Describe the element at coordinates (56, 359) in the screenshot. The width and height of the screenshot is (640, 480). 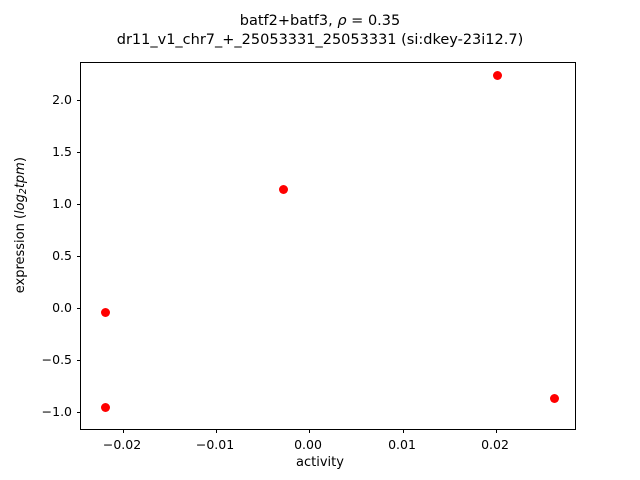
I see `ytick-label: −0.5` at that location.